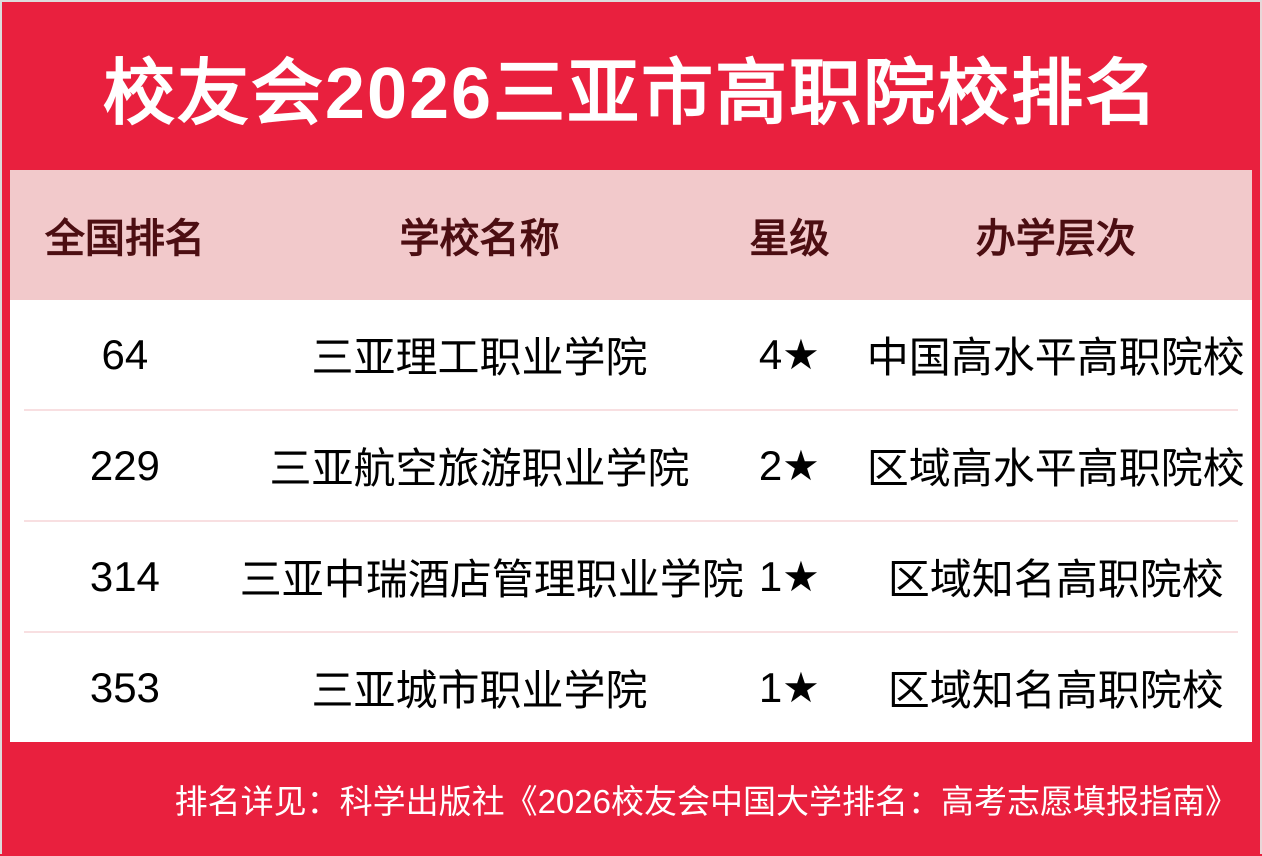 The height and width of the screenshot is (856, 1262). I want to click on cell-level: 区域高水平高职院校, so click(1055, 468).